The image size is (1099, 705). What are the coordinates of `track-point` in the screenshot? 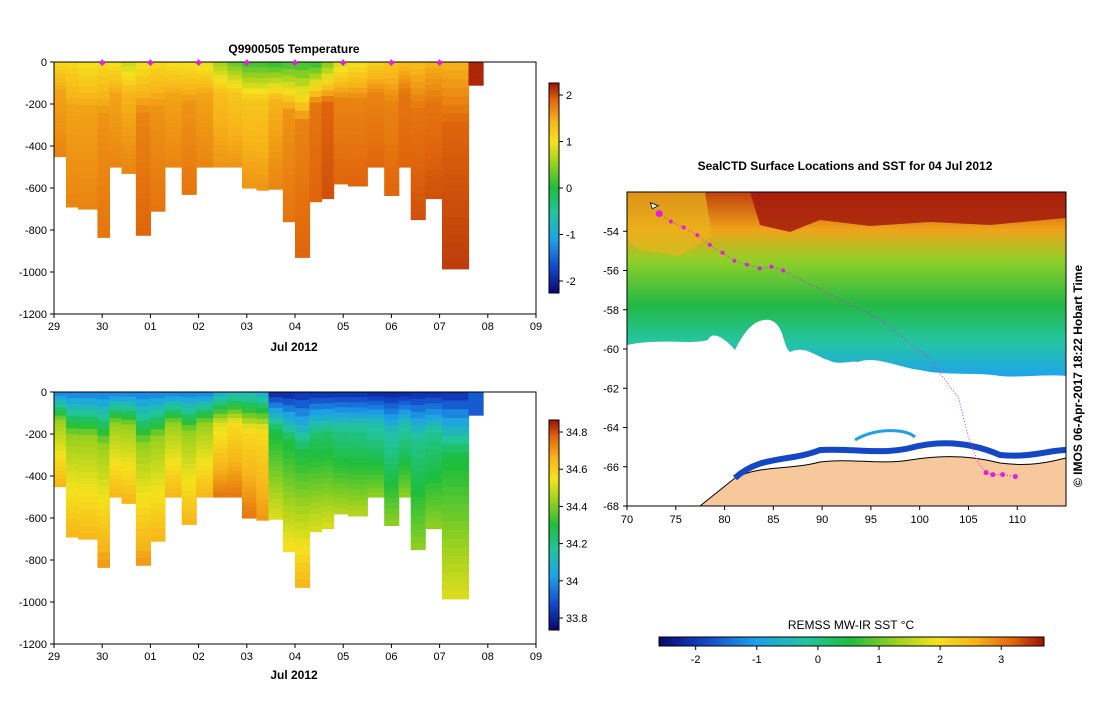 It's located at (734, 260).